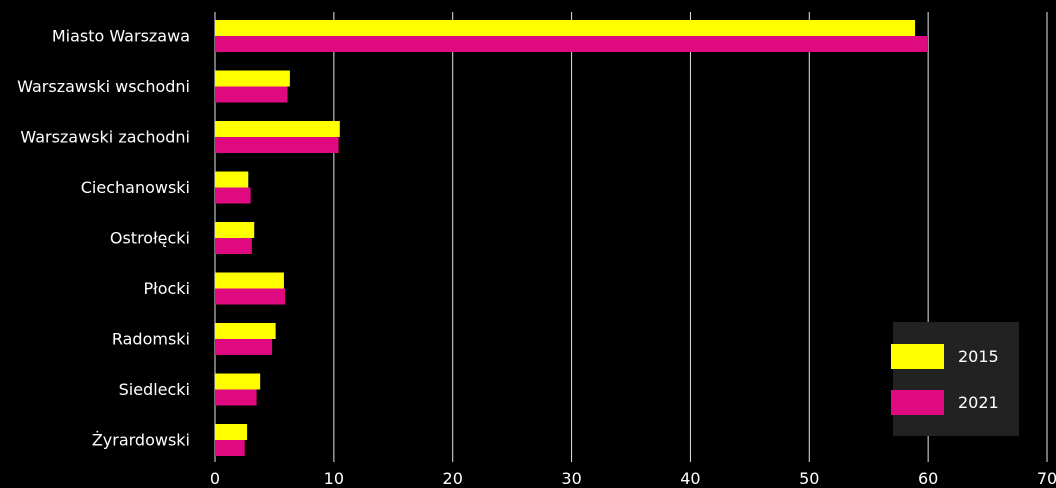 The width and height of the screenshot is (1056, 488). Describe the element at coordinates (105, 137) in the screenshot. I see `category-label: Warszawski zachodni` at that location.